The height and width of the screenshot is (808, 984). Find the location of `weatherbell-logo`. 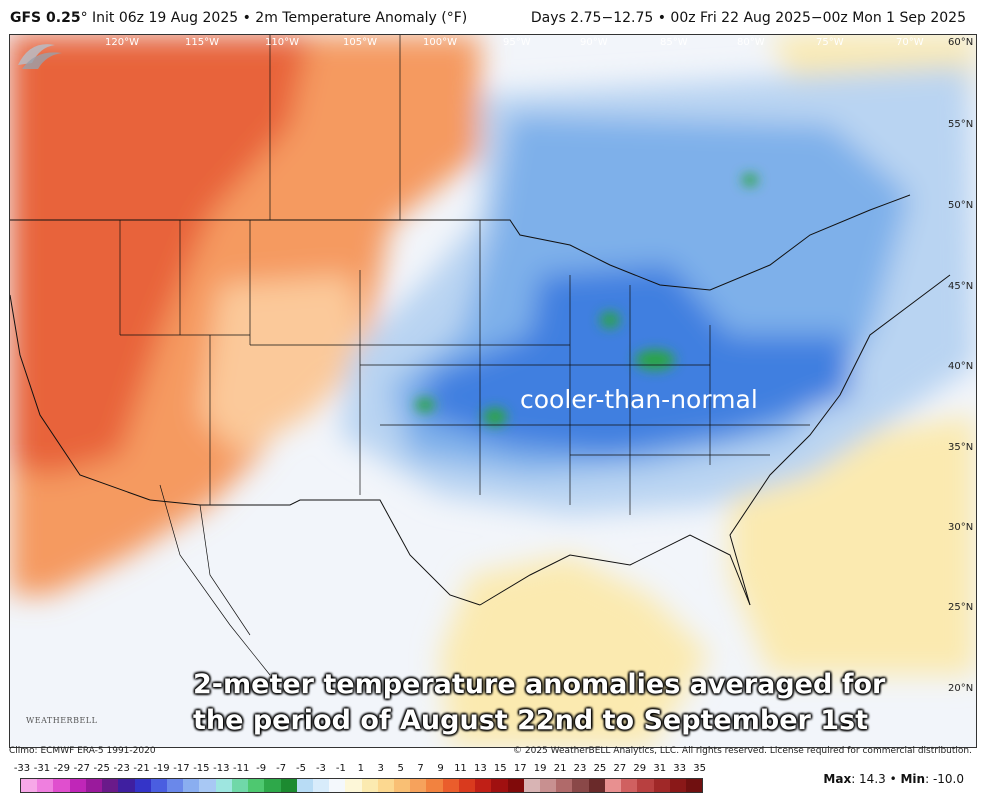

weatherbell-logo is located at coordinates (40, 56).